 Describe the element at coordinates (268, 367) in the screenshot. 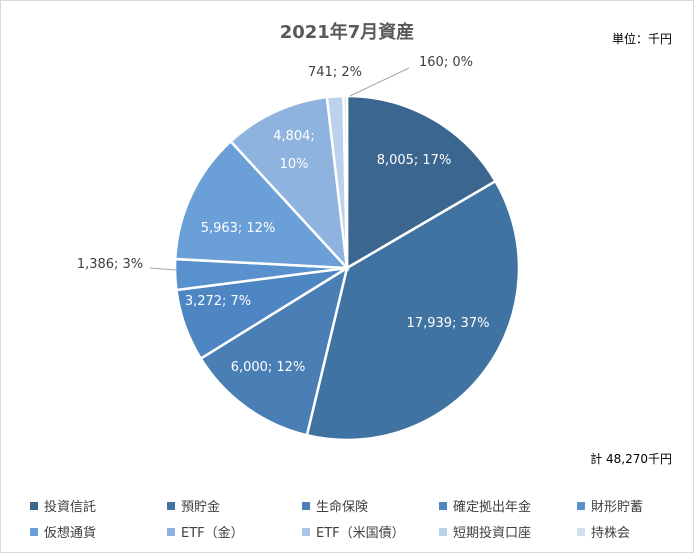

I see `data-label: 6,000; 12%` at that location.